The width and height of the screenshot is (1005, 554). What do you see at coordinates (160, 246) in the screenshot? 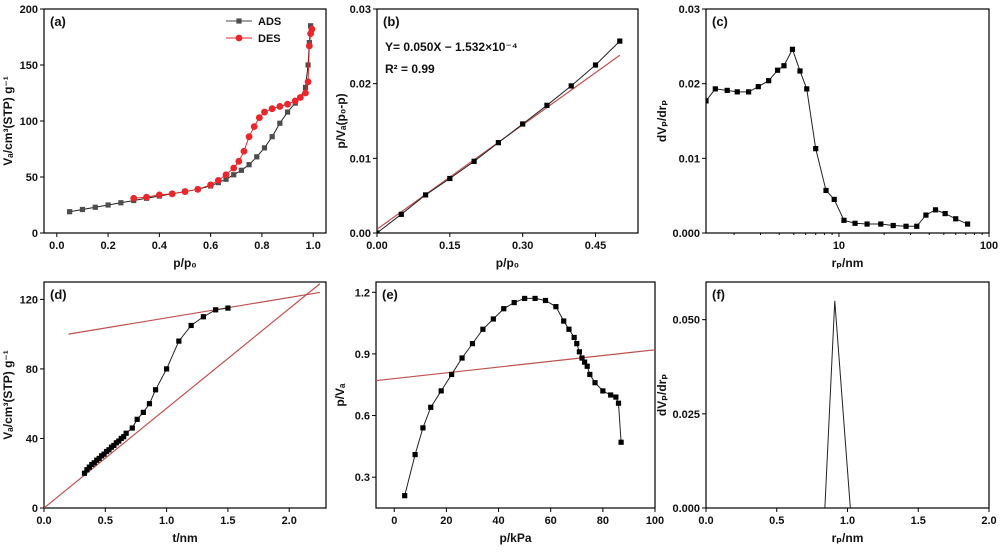
I see `x-tick-label: 0.4` at bounding box center [160, 246].